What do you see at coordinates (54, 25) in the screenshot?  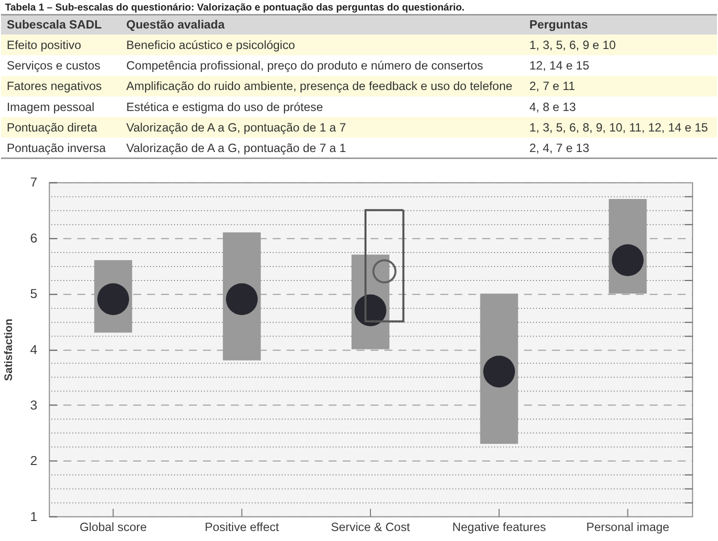 I see `category-label: Subescala SADL` at bounding box center [54, 25].